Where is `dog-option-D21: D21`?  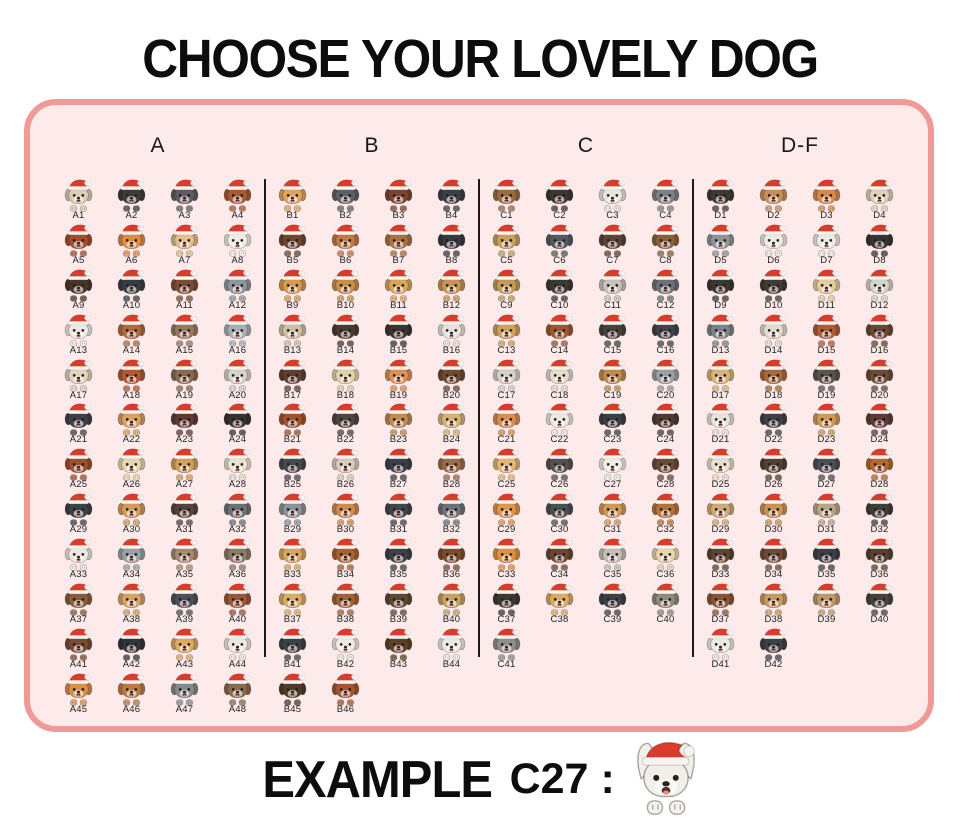
dog-option-D21: D21 is located at coordinates (720, 423).